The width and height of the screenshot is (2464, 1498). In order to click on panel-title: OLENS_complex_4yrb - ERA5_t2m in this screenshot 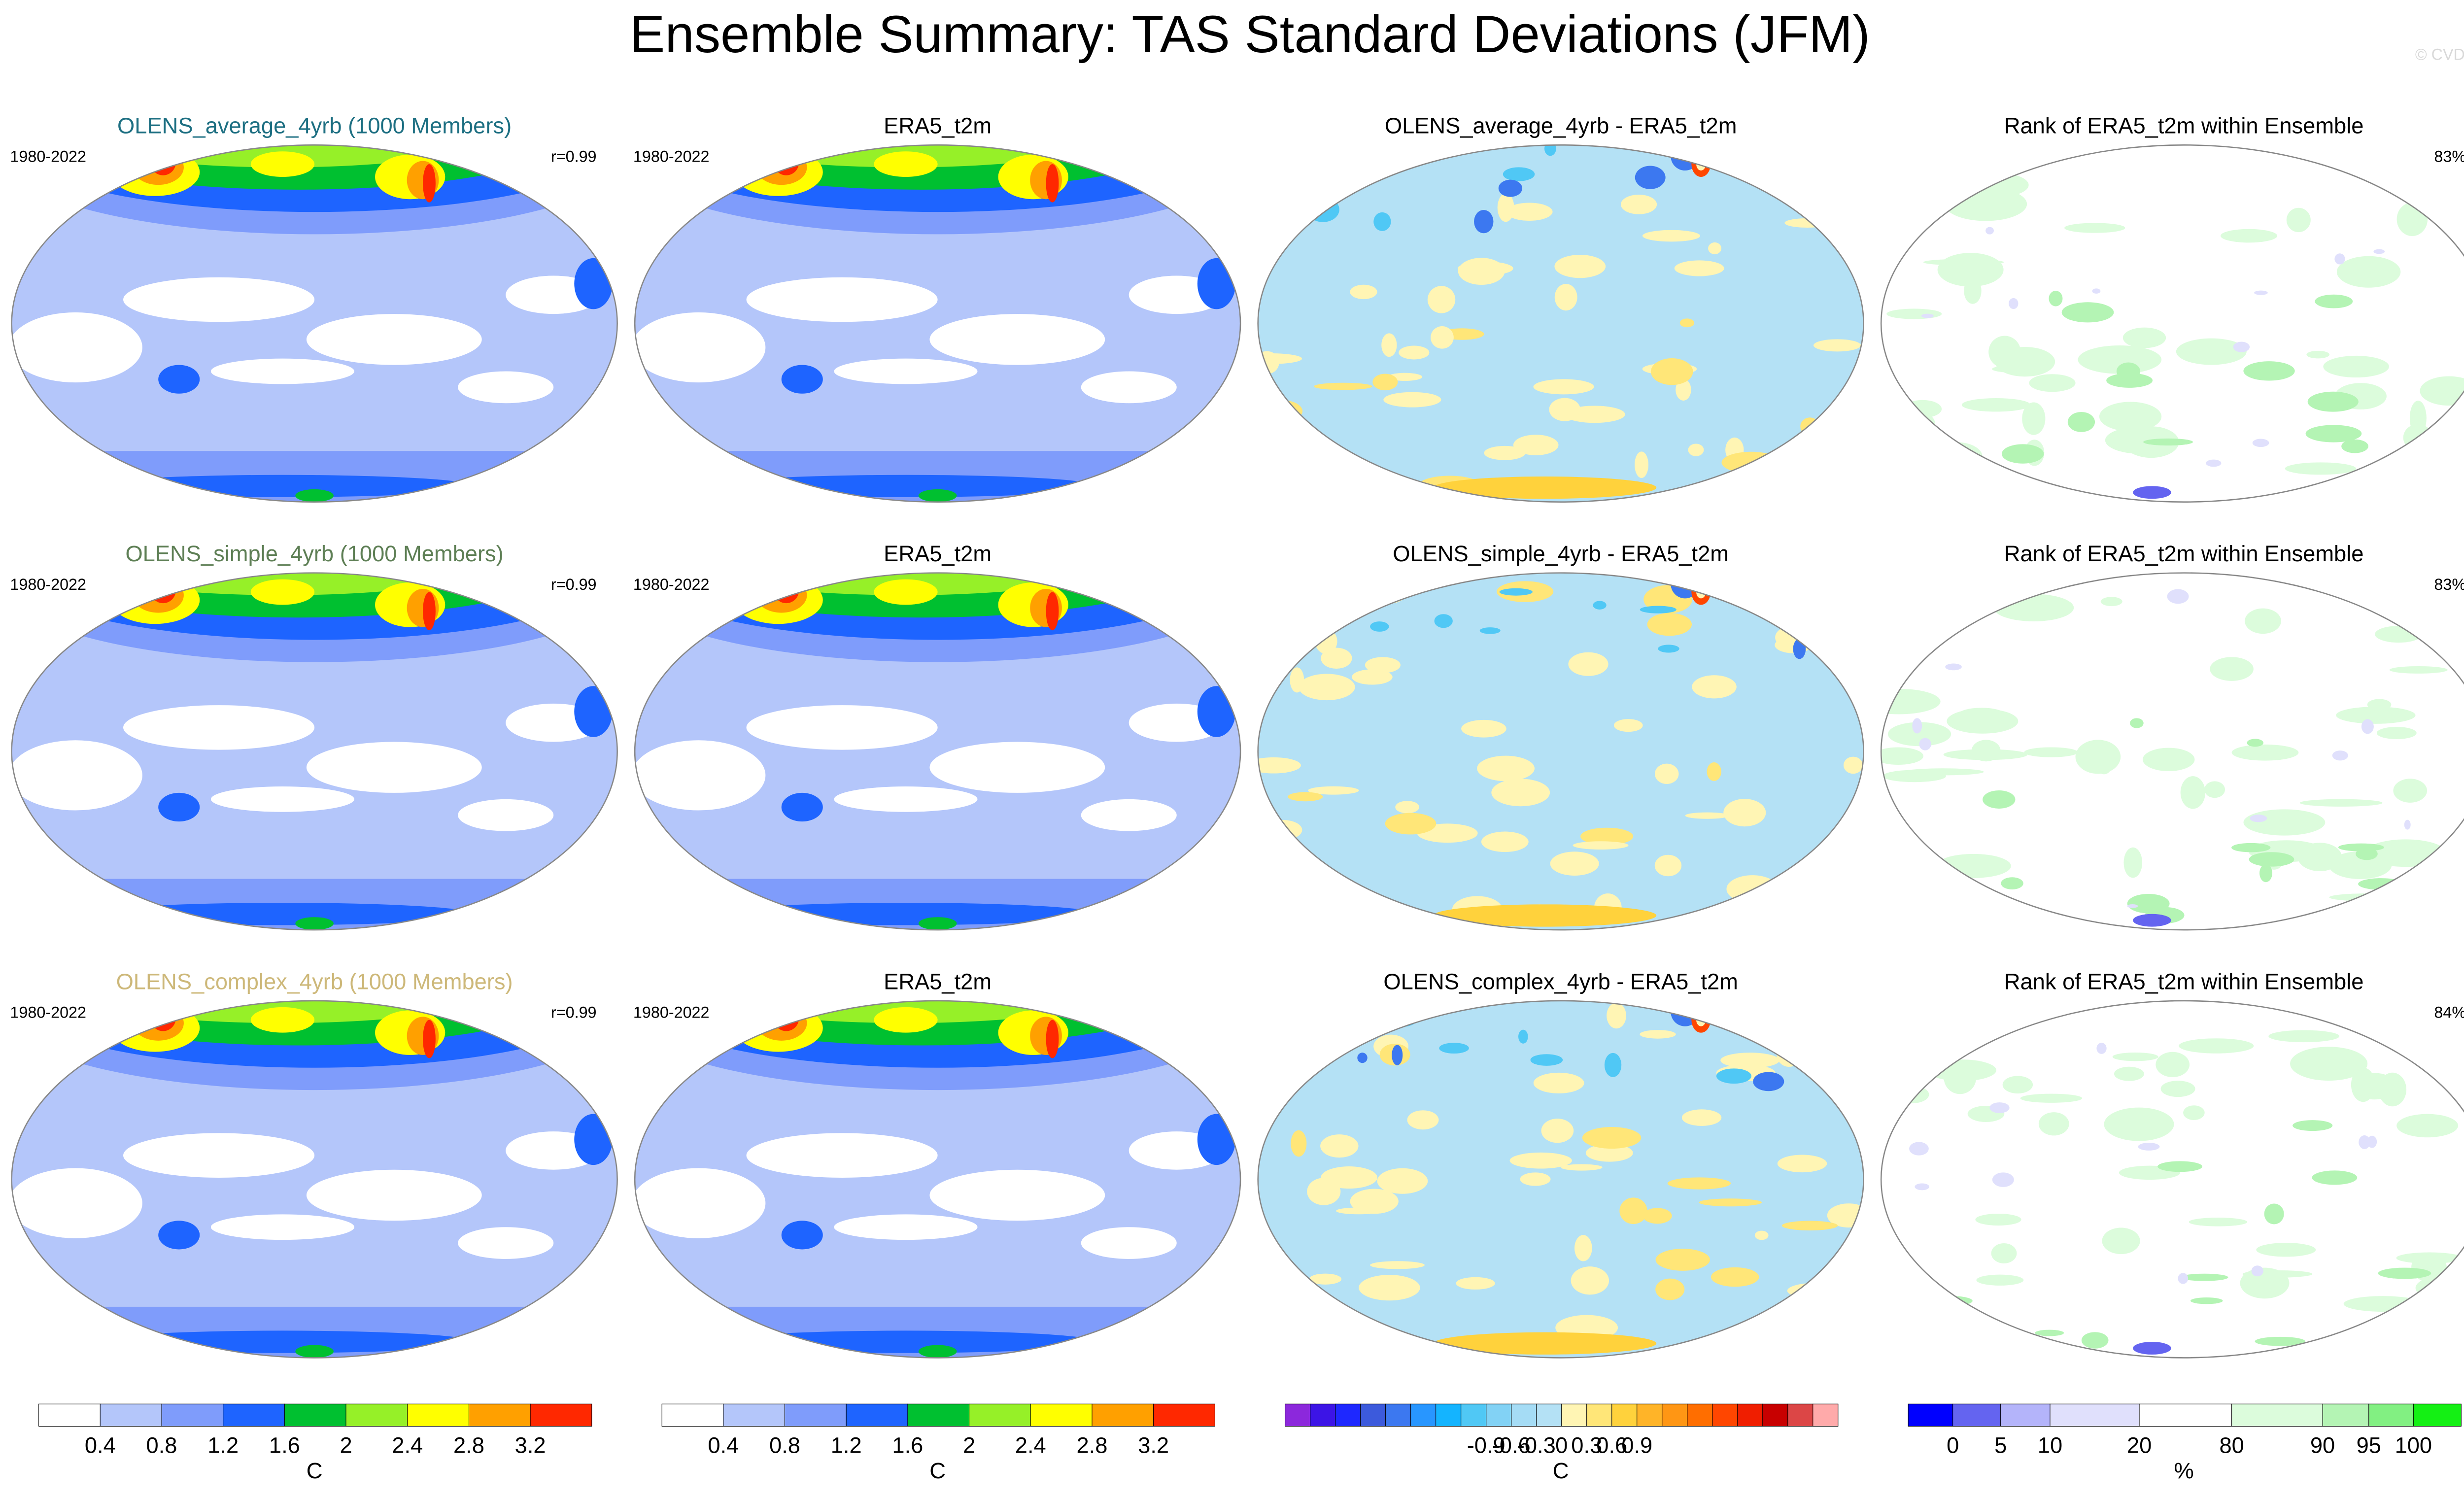, I will do `click(1560, 981)`.